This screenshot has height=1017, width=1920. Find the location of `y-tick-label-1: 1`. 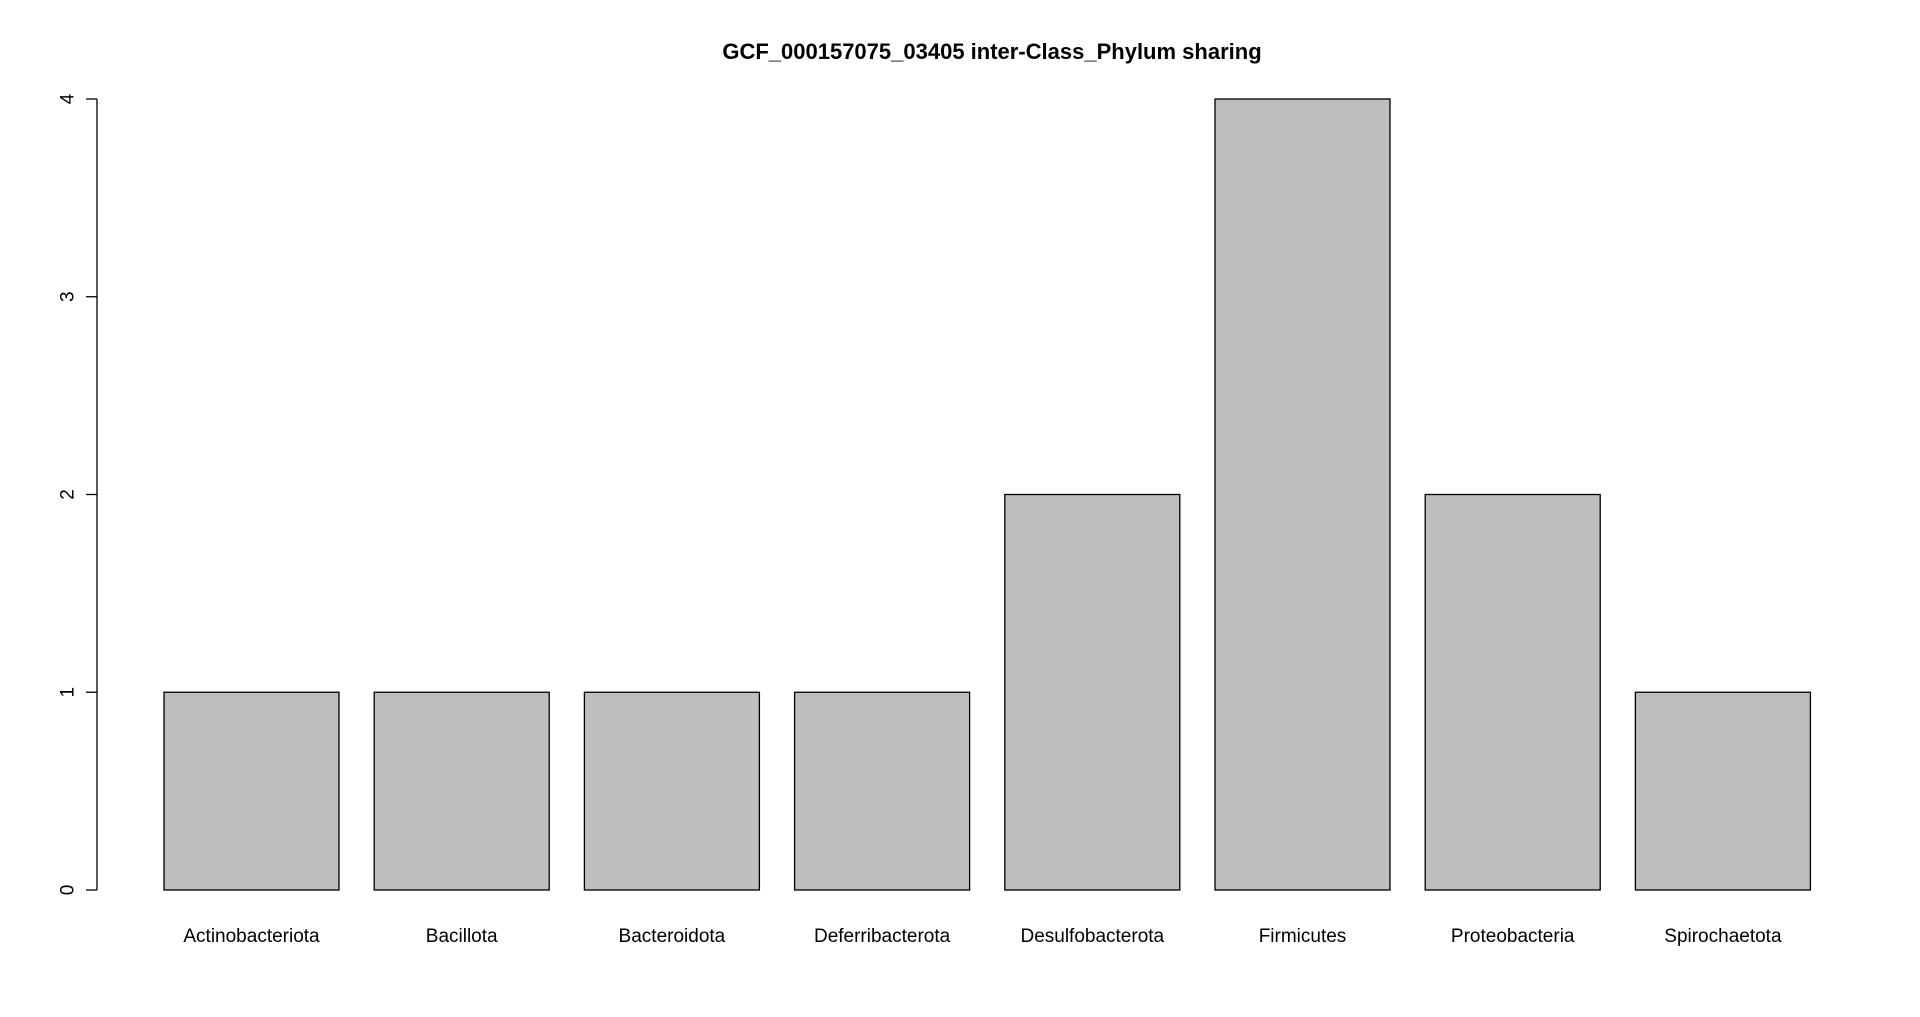

y-tick-label-1: 1 is located at coordinates (68, 692).